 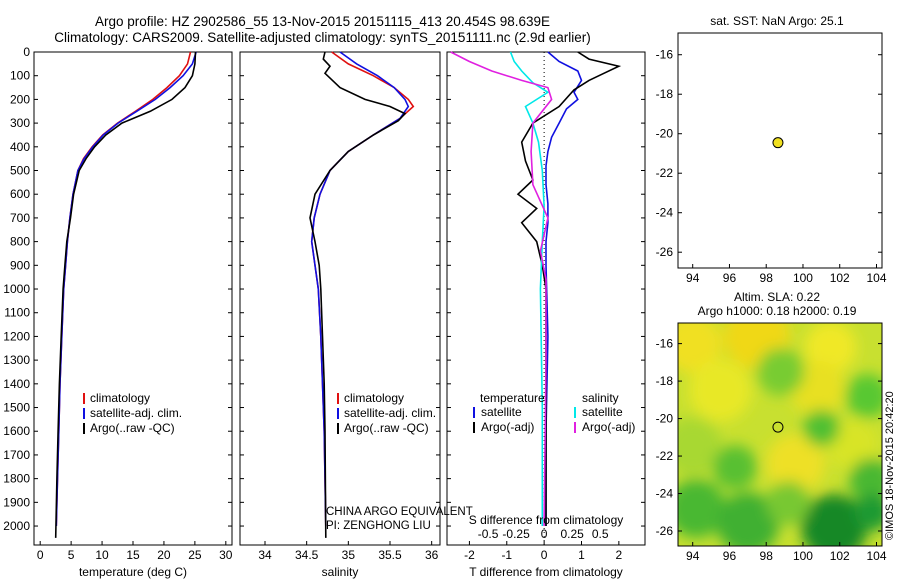 I want to click on top-x-tick-label: -0.25, so click(x=516, y=534).